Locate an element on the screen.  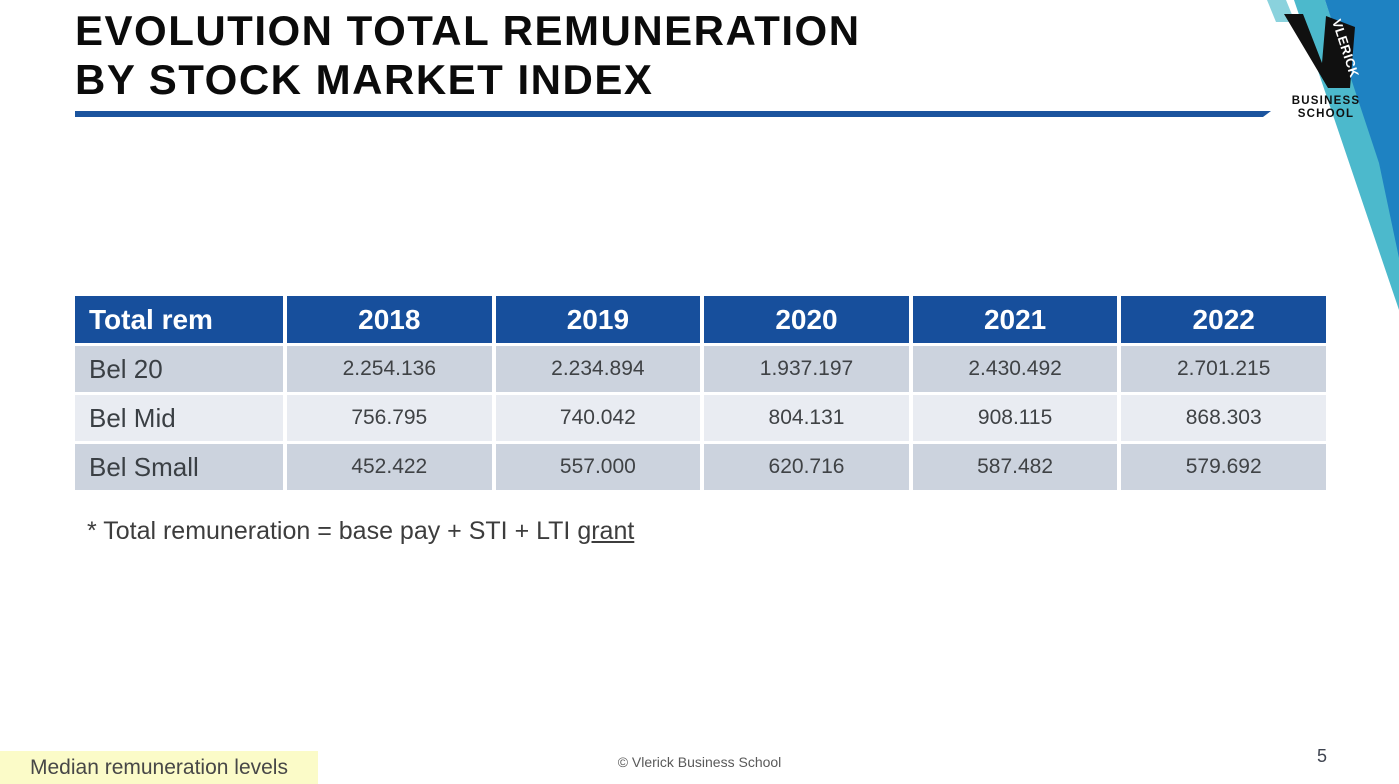
table-cell-belsmall-2018: 452.422 is located at coordinates (389, 467).